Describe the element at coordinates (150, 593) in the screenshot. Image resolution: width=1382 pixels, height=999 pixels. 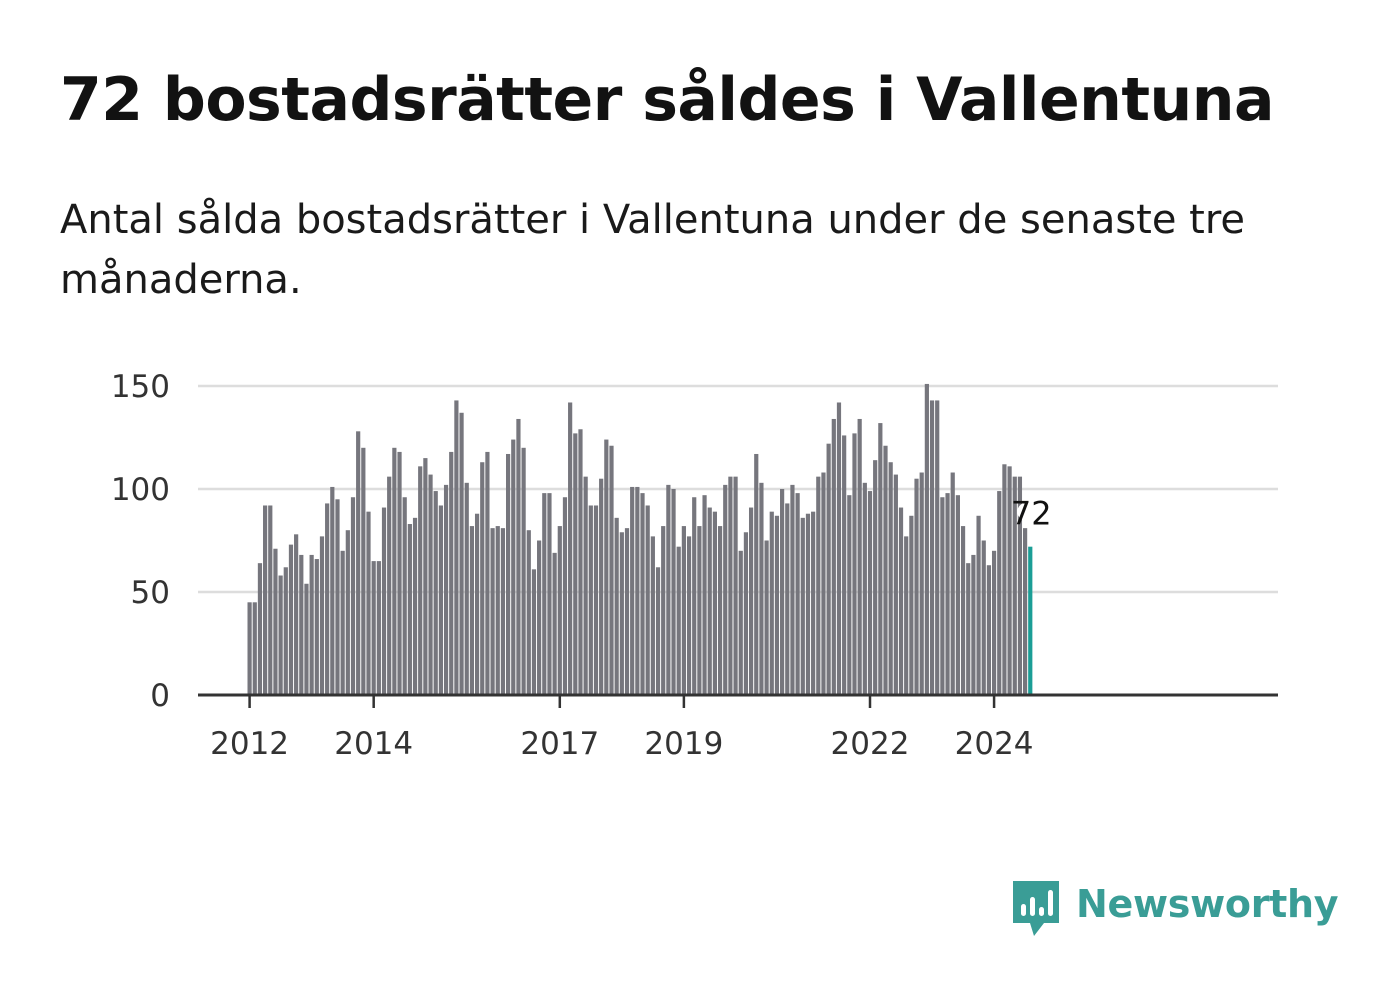
I see `y-tick-label-50: 50` at that location.